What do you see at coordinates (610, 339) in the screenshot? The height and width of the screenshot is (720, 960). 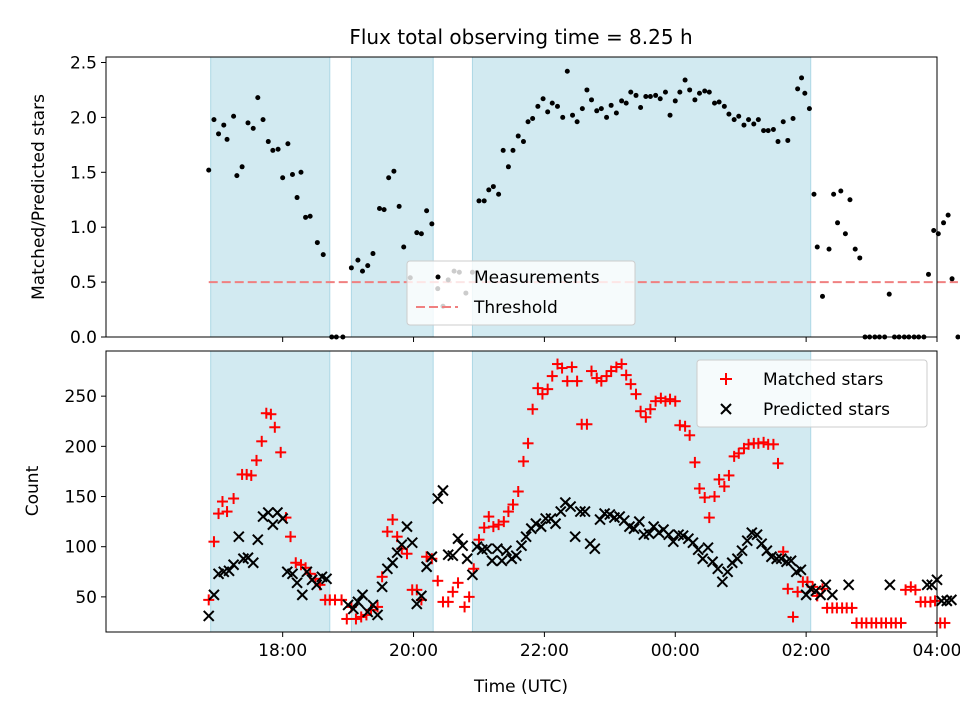 I see `top-x-ticks` at bounding box center [610, 339].